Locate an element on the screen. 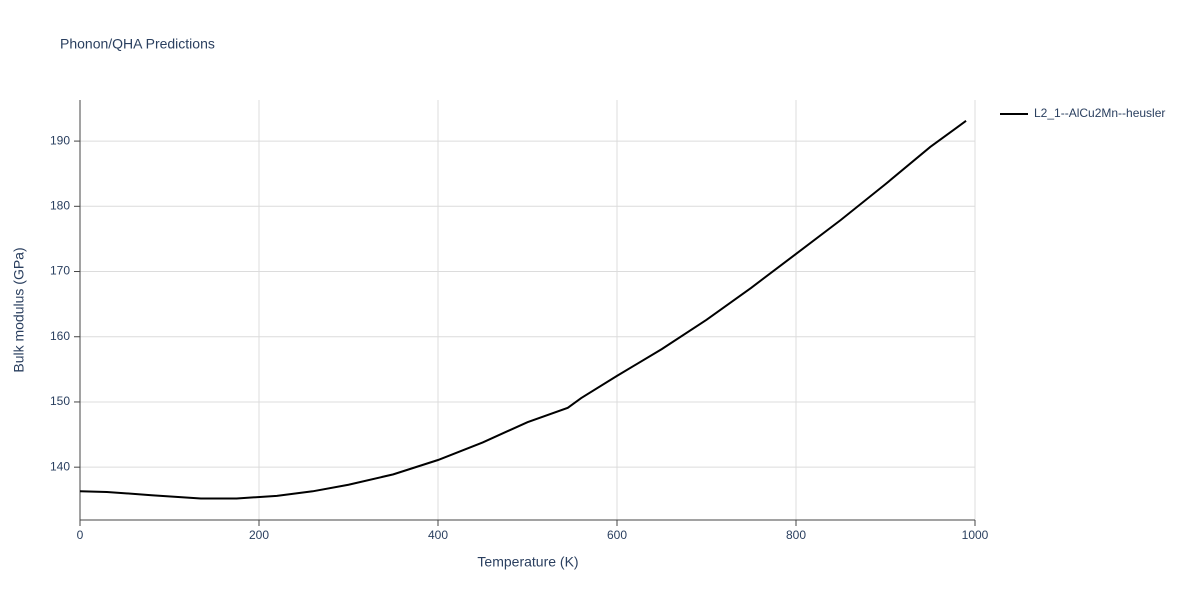 The image size is (1200, 600). x-tick-label: 0 is located at coordinates (80, 535).